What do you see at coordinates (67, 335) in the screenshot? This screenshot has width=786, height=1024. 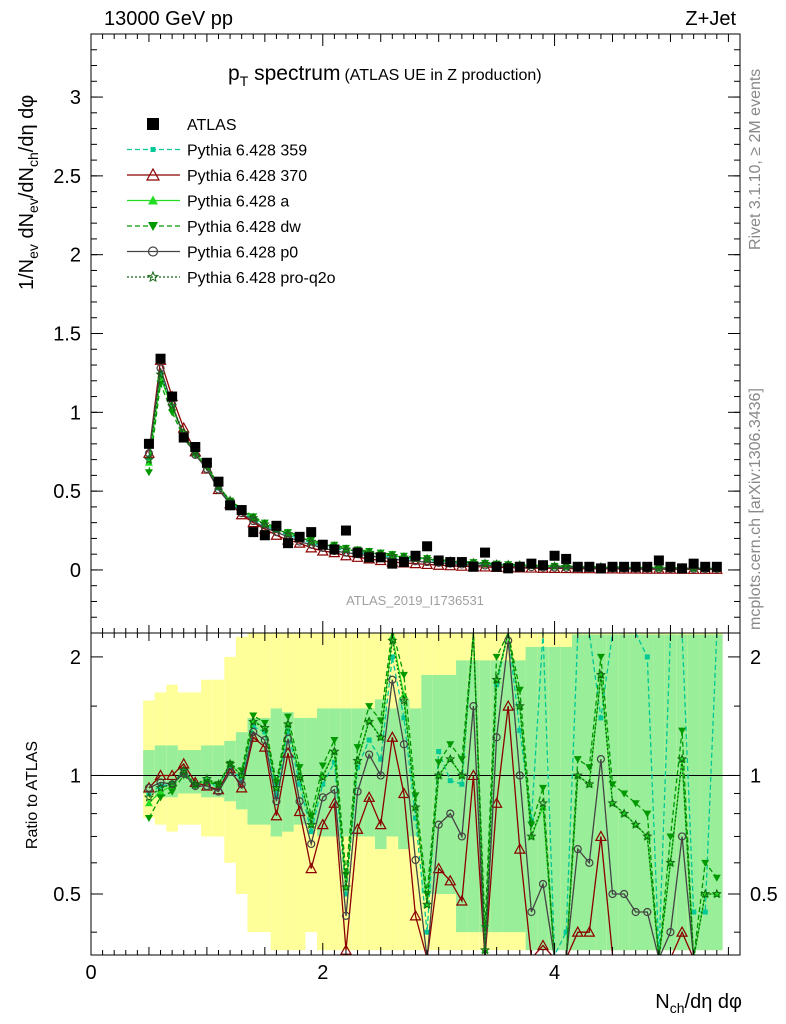 I see `y-tick-label: 1.5` at bounding box center [67, 335].